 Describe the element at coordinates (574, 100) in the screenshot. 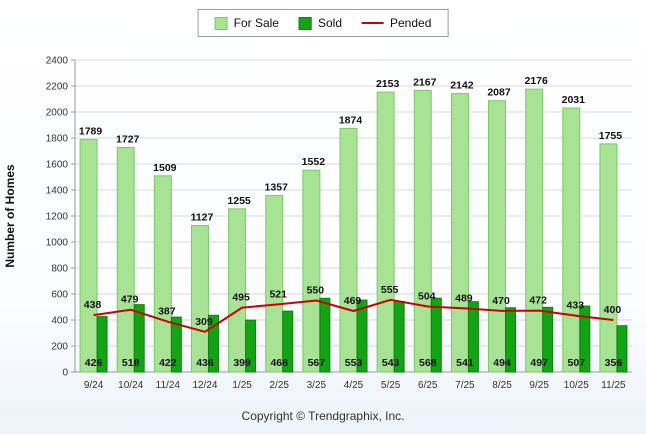

I see `for-sale-value-label: 2031` at that location.